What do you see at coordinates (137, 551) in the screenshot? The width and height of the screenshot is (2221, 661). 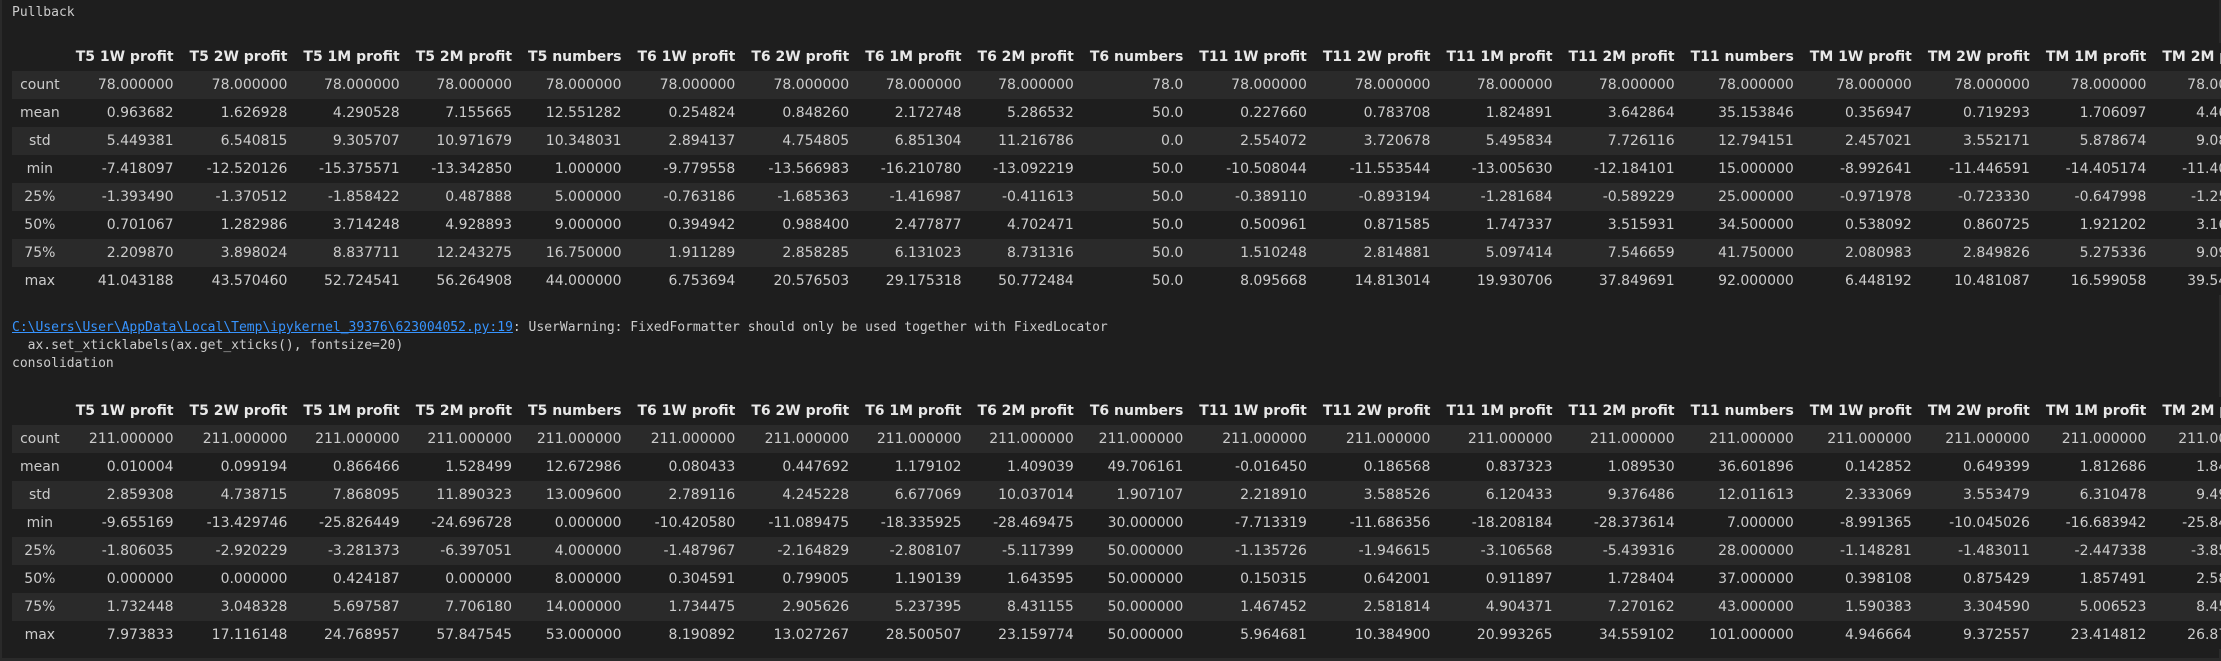 I see `table-cell: -1.806035` at bounding box center [137, 551].